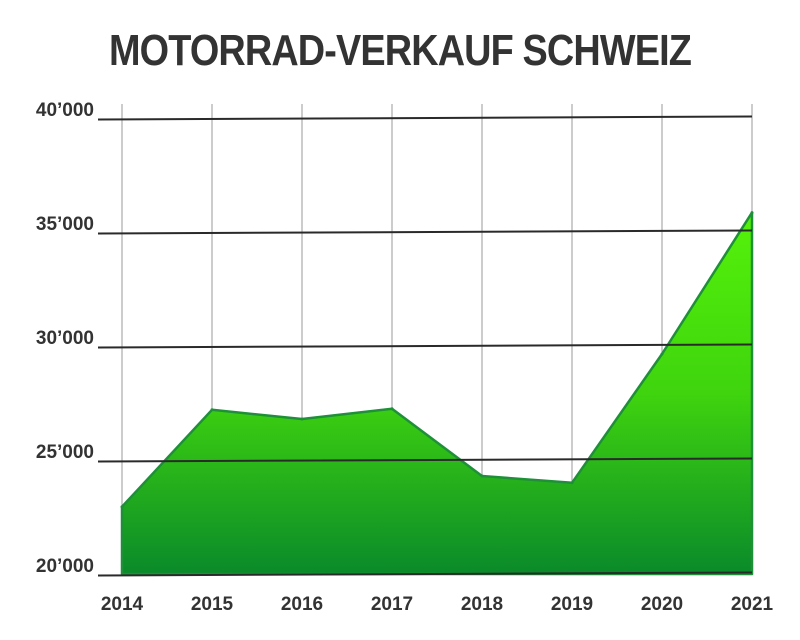 This screenshot has width=800, height=640. Describe the element at coordinates (662, 354) in the screenshot. I see `data-point-2020` at that location.